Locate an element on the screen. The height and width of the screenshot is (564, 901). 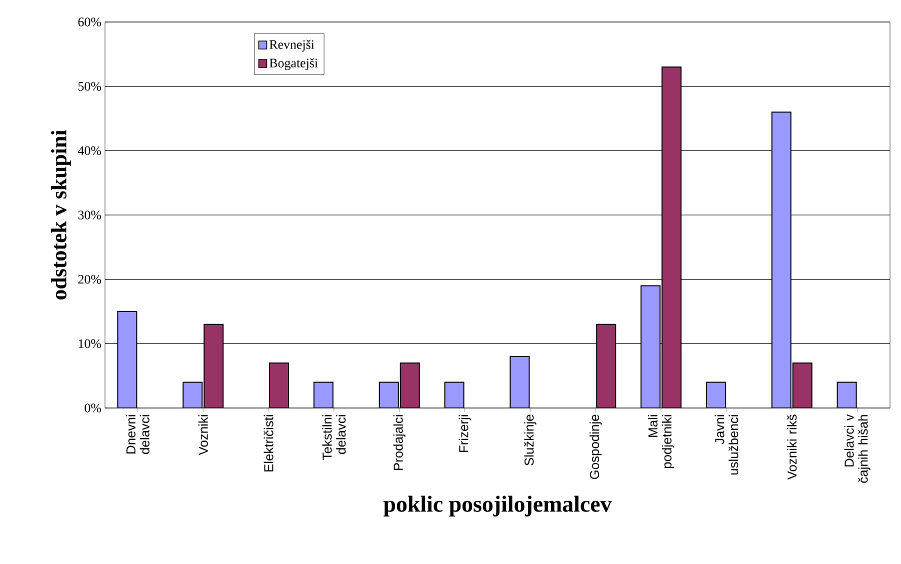
x-tick-label: Vozniki rikš is located at coordinates (792, 447).